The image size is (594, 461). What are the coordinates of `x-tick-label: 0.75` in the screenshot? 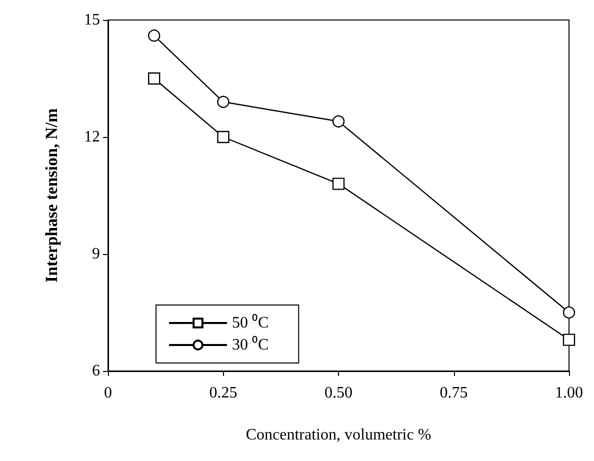 It's located at (454, 393).